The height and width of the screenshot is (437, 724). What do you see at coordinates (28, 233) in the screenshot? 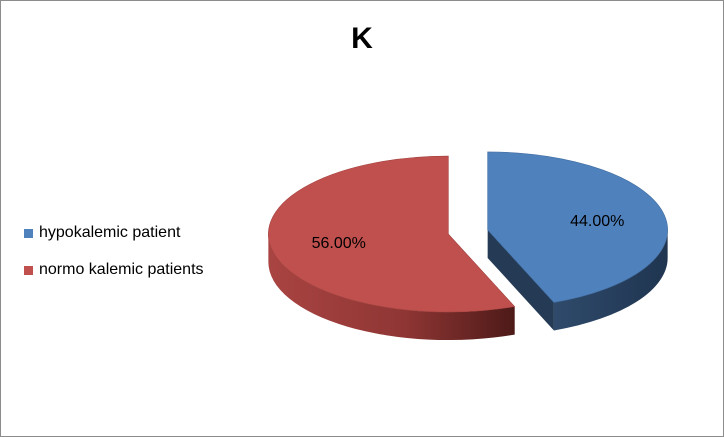
I see `legend-swatch-hypokalemic` at bounding box center [28, 233].